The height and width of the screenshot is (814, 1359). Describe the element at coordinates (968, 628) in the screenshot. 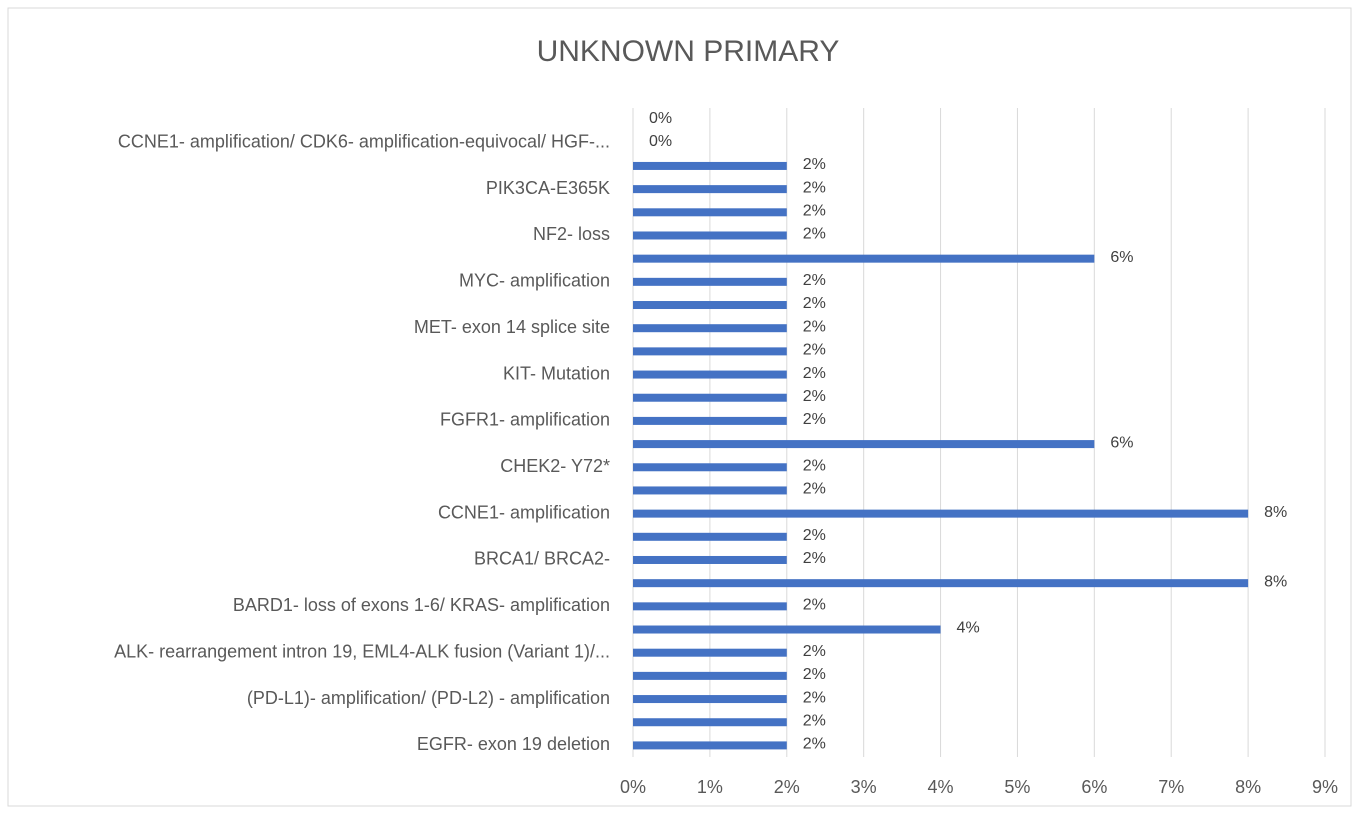

I see `data-label: 4%` at that location.